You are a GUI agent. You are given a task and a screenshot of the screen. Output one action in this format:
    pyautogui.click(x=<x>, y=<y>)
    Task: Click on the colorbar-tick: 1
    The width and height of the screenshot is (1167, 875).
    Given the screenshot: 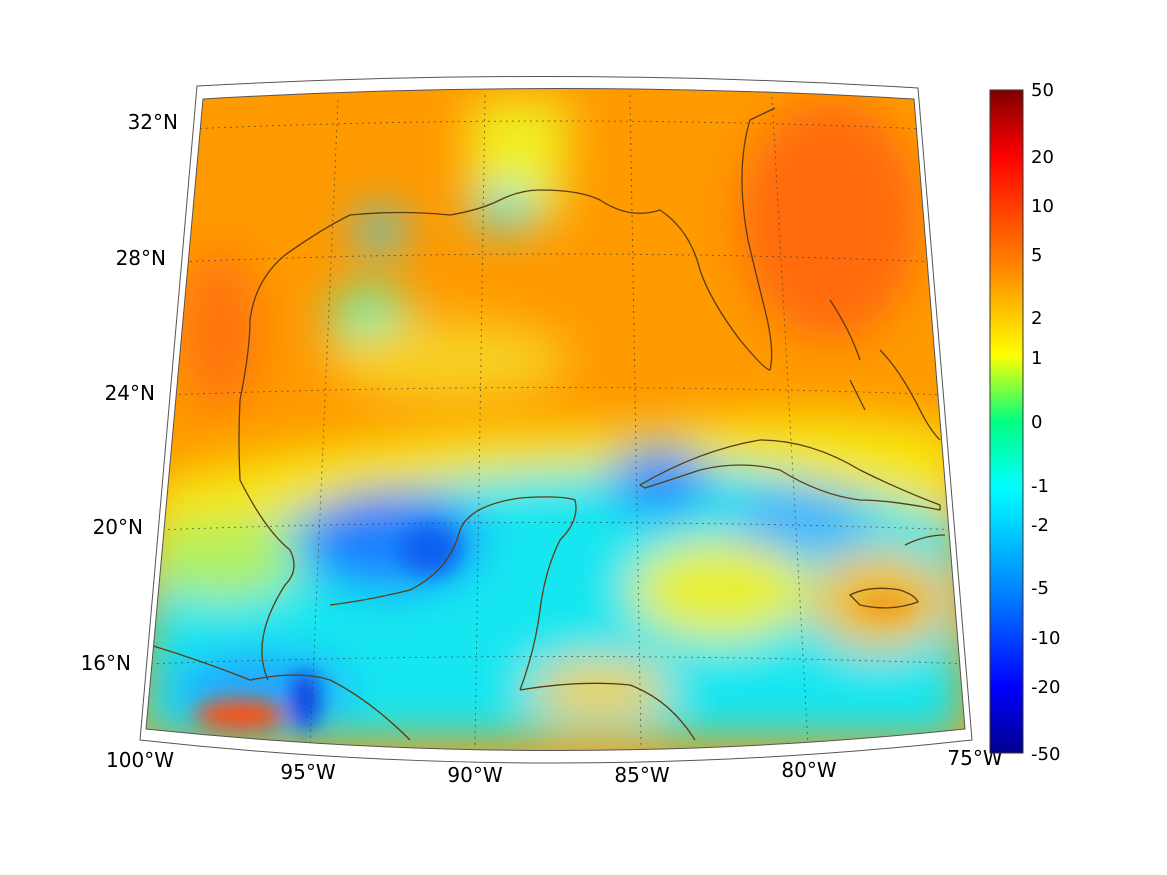 What is the action you would take?
    pyautogui.click(x=1036, y=358)
    